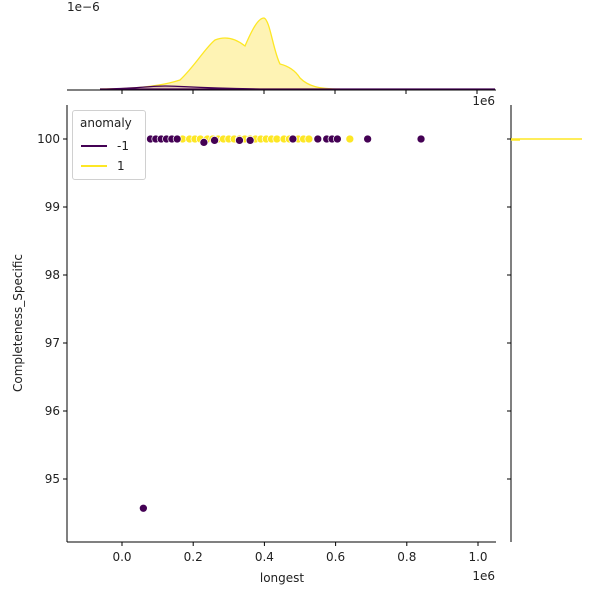 The image size is (600, 600). I want to click on legend: anomaly -1 1, so click(109, 145).